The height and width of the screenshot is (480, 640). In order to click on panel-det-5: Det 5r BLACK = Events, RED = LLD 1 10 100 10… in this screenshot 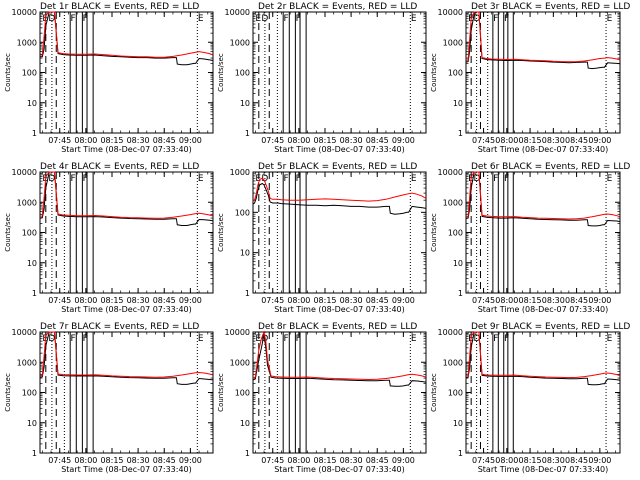, I will do `click(322, 238)`.